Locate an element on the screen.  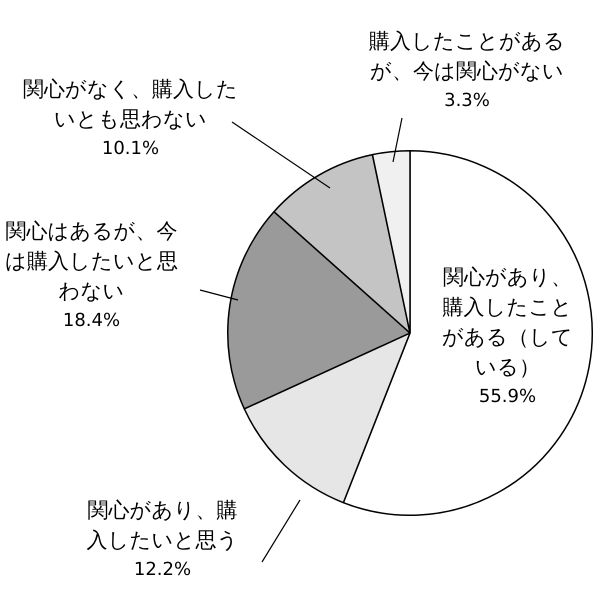
data-label: 3.3% is located at coordinates (467, 101).